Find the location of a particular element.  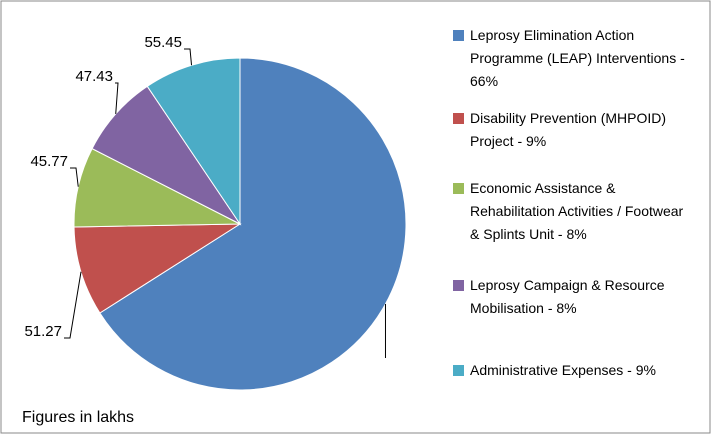

legend-label: Administrative Expenses - 9% is located at coordinates (563, 370).